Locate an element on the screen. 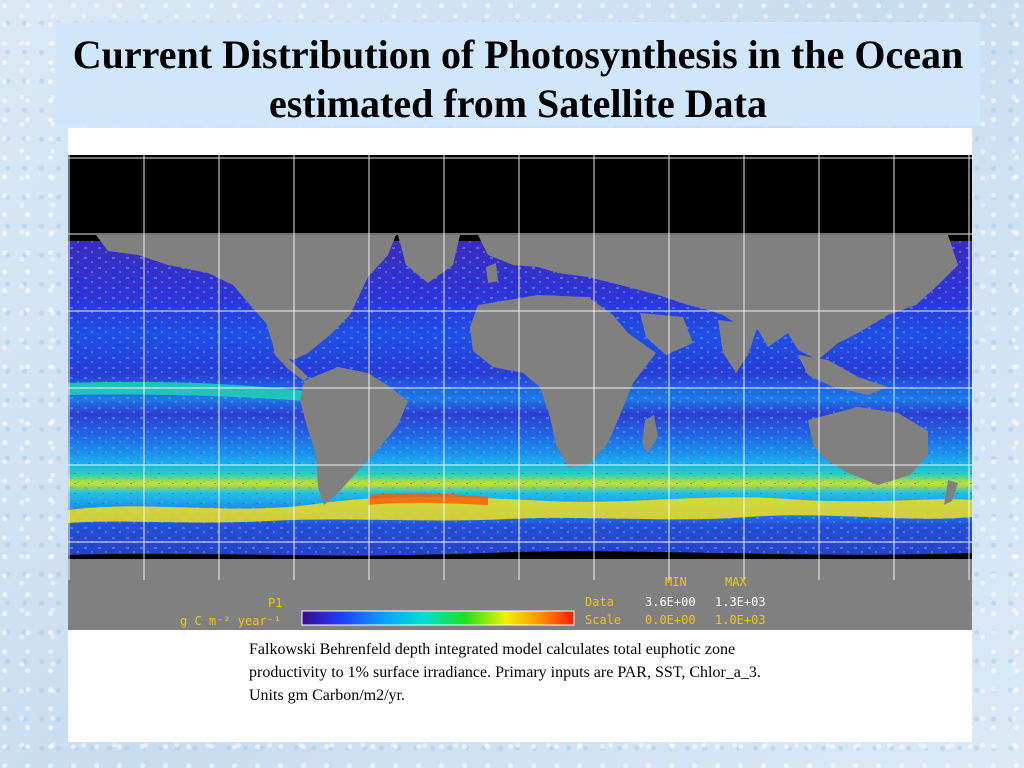 The width and height of the screenshot is (1024, 768). stats-scale-min: 0.0E+00 is located at coordinates (670, 620).